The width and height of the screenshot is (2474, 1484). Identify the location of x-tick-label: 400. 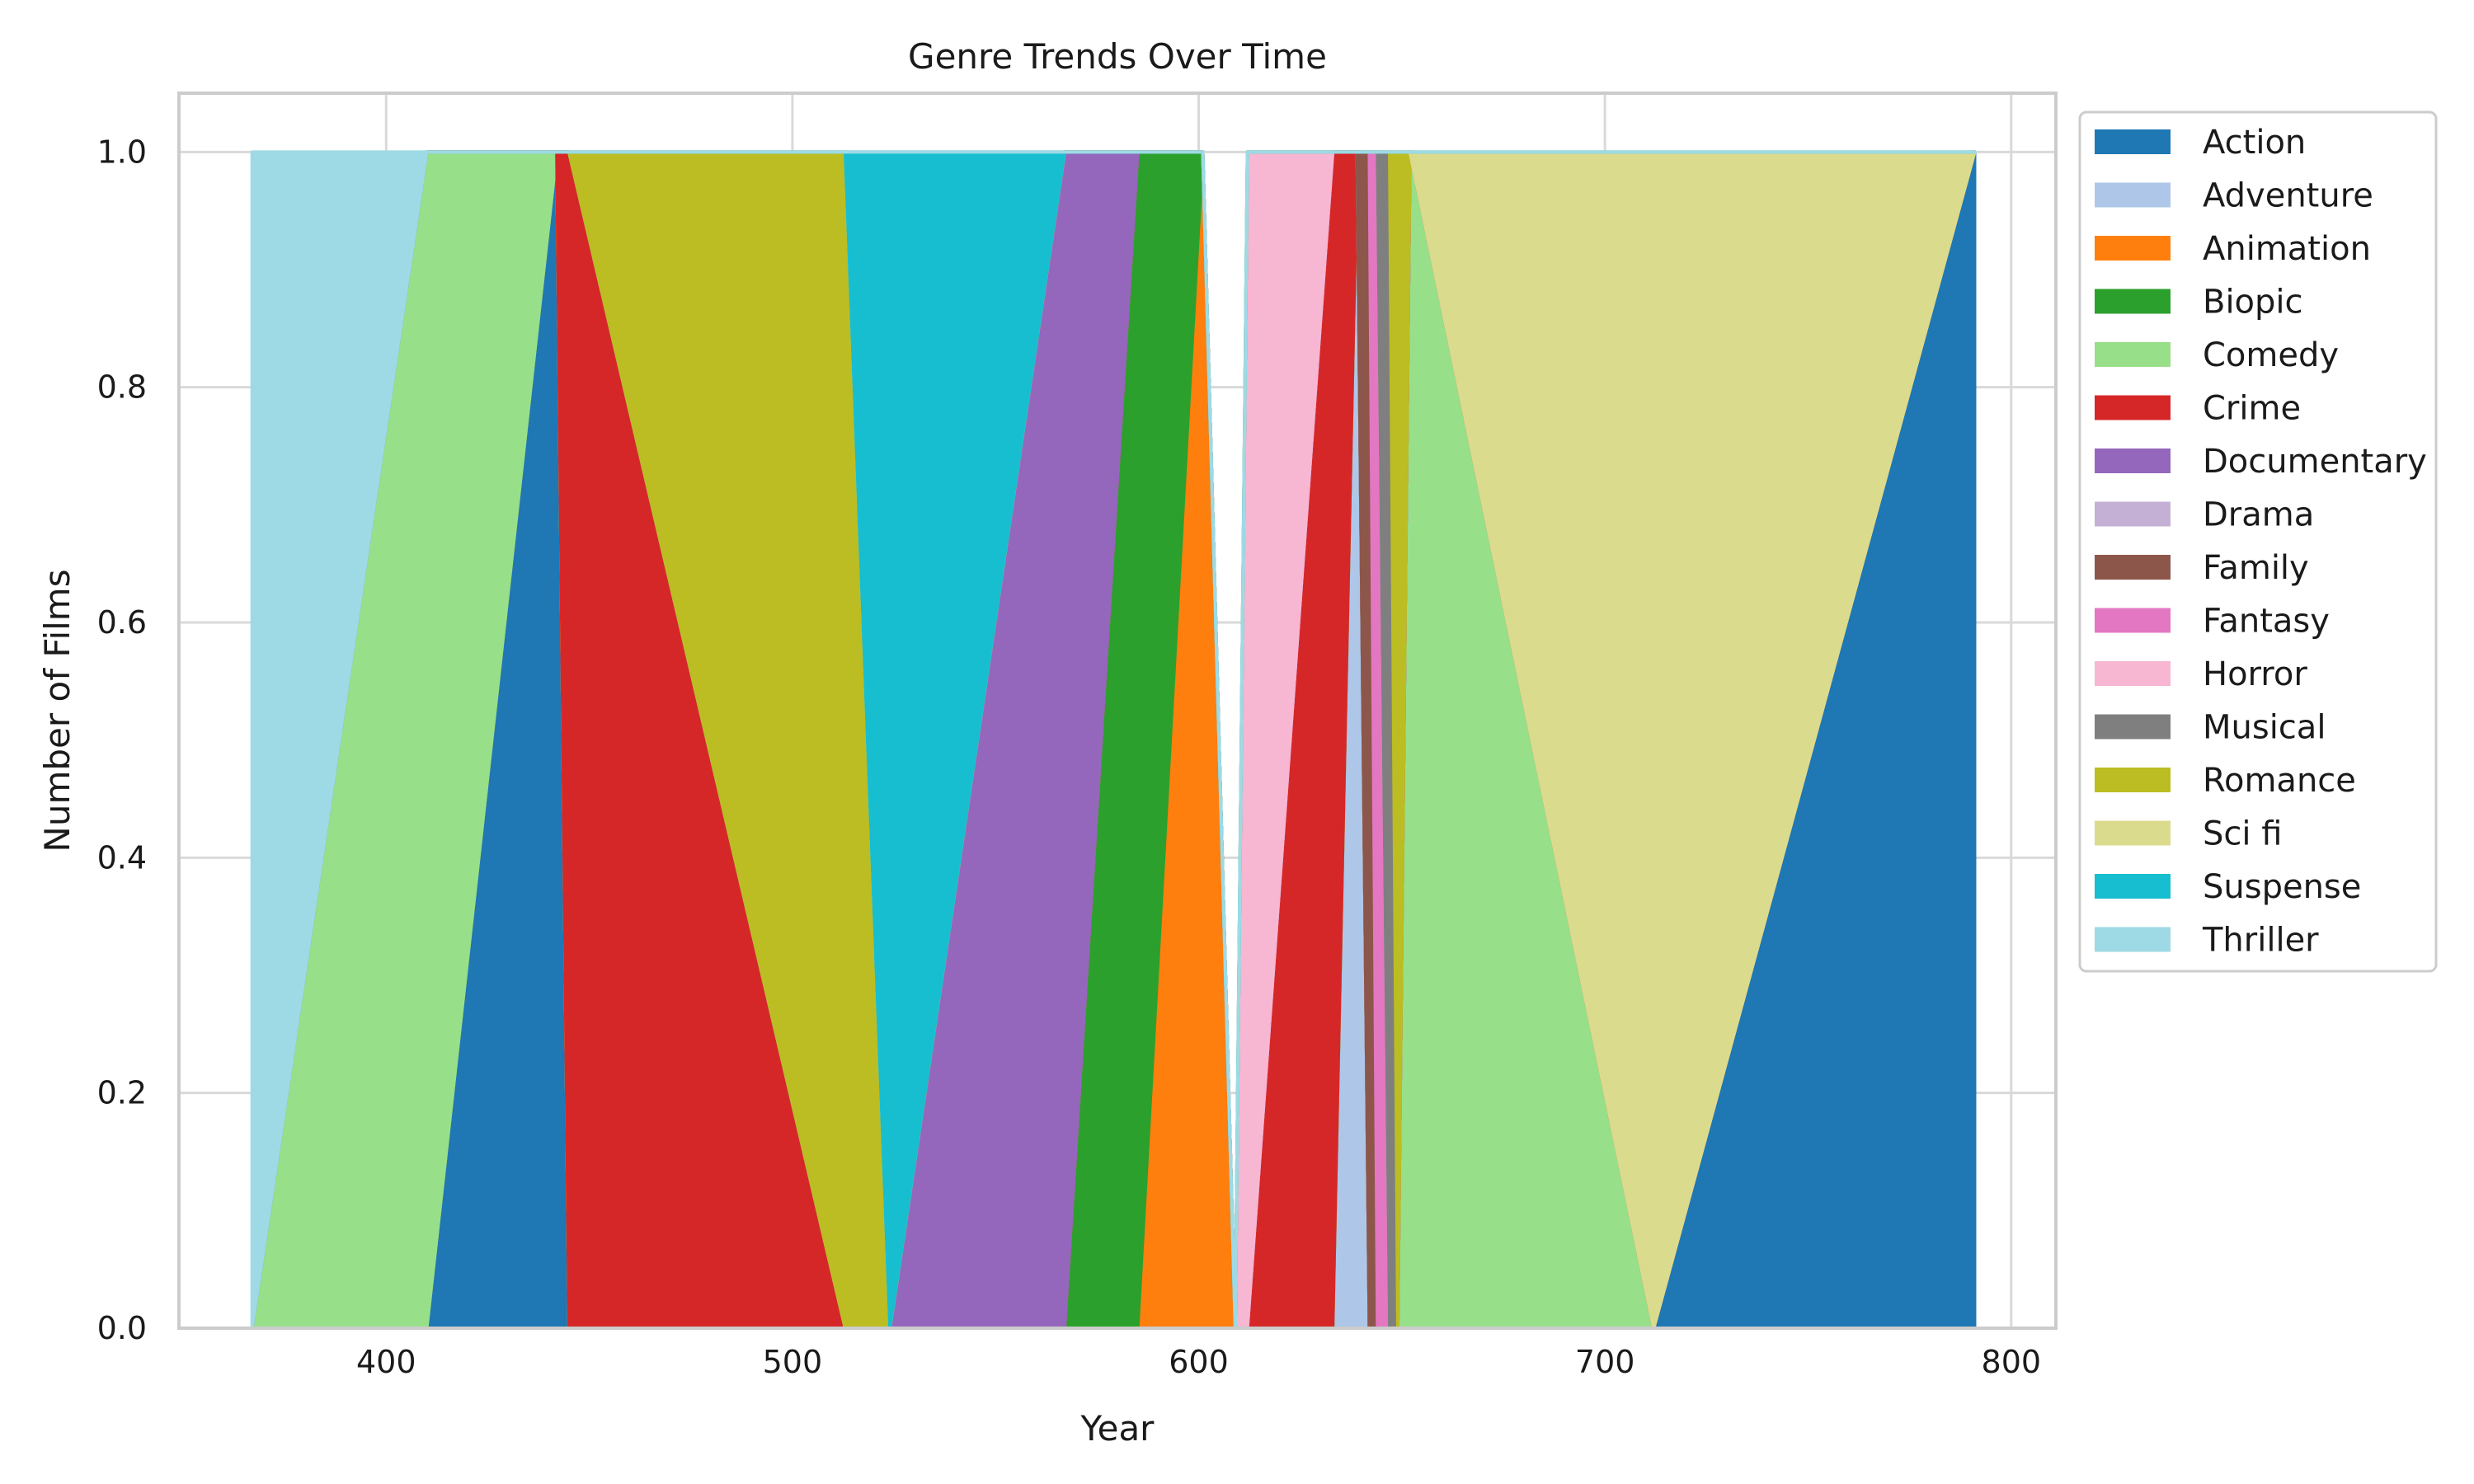
(386, 1362).